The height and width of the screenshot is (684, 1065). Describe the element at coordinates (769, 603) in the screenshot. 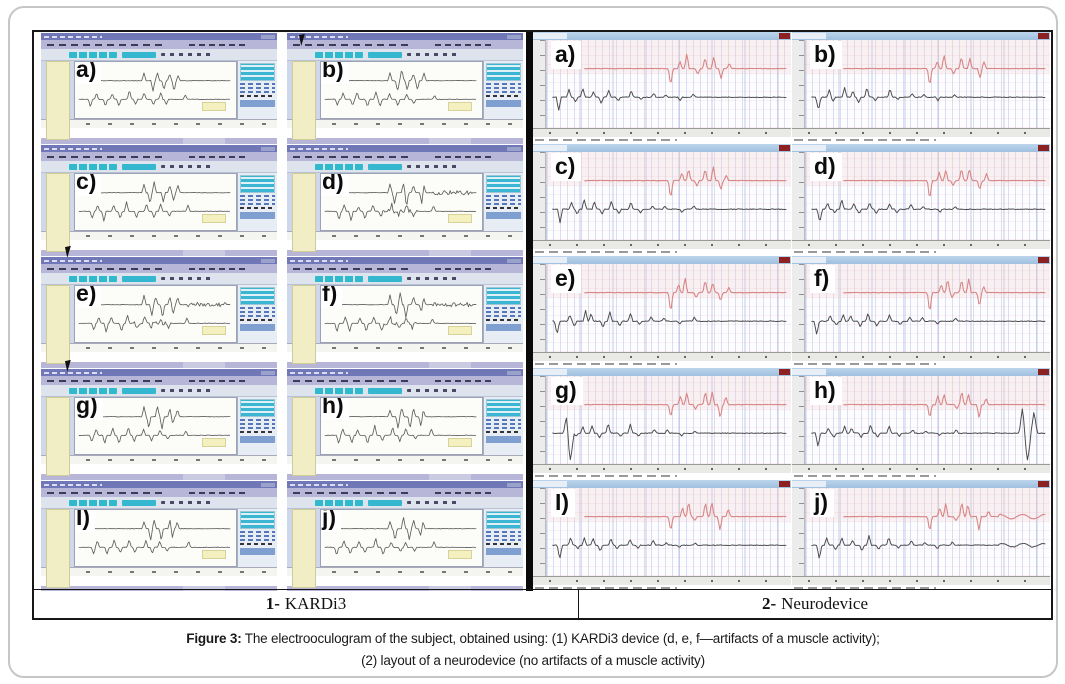

I see `neurodevice-number: 2-` at that location.